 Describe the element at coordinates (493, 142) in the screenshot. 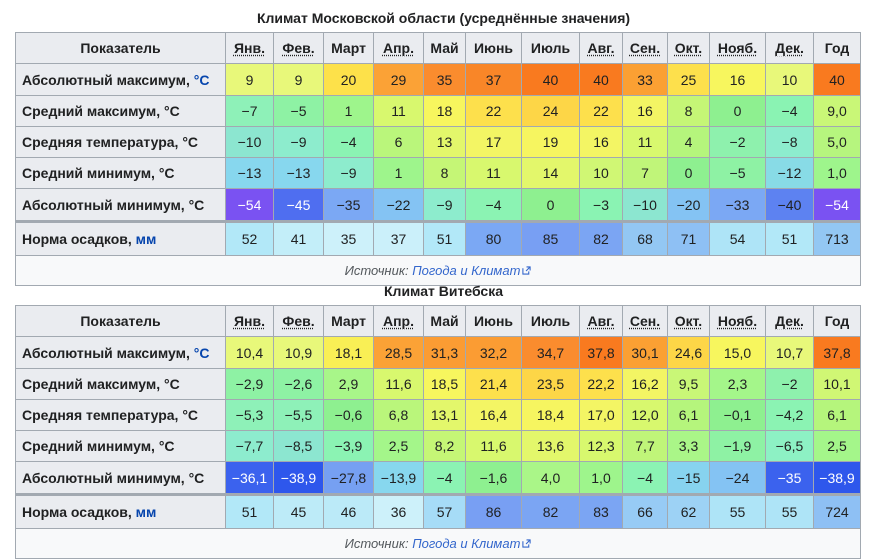

I see `month-value-cell: 17` at that location.